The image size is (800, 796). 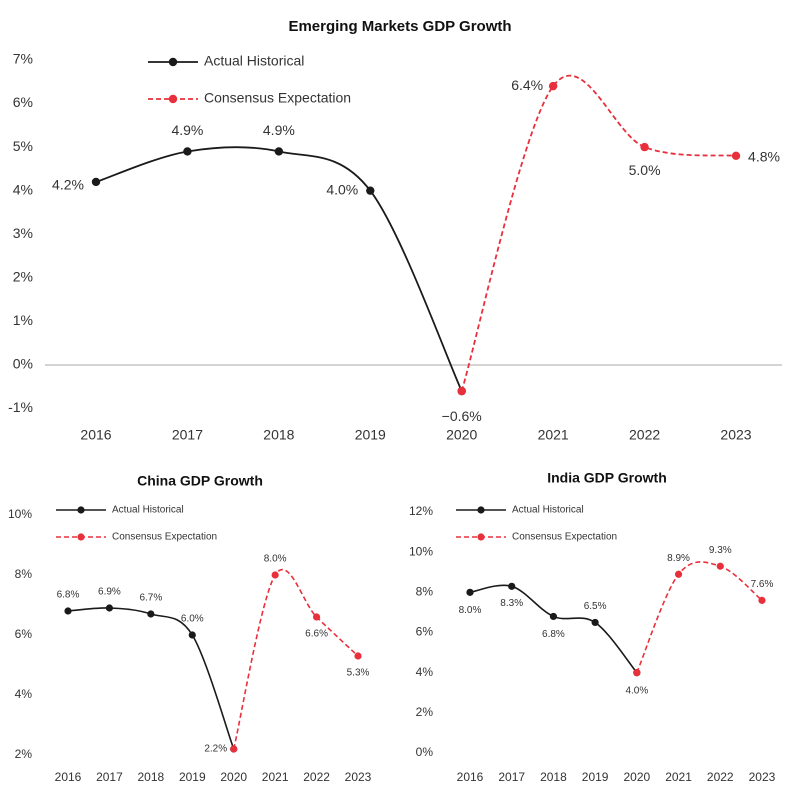 What do you see at coordinates (23, 59) in the screenshot?
I see `y-tick-label: 7%` at bounding box center [23, 59].